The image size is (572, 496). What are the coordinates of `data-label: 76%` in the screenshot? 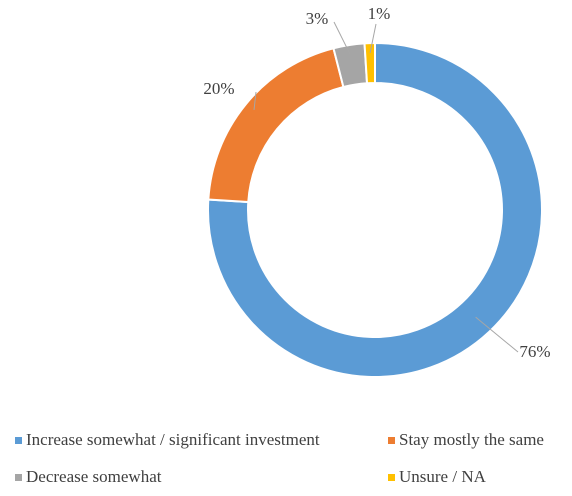 It's located at (534, 351).